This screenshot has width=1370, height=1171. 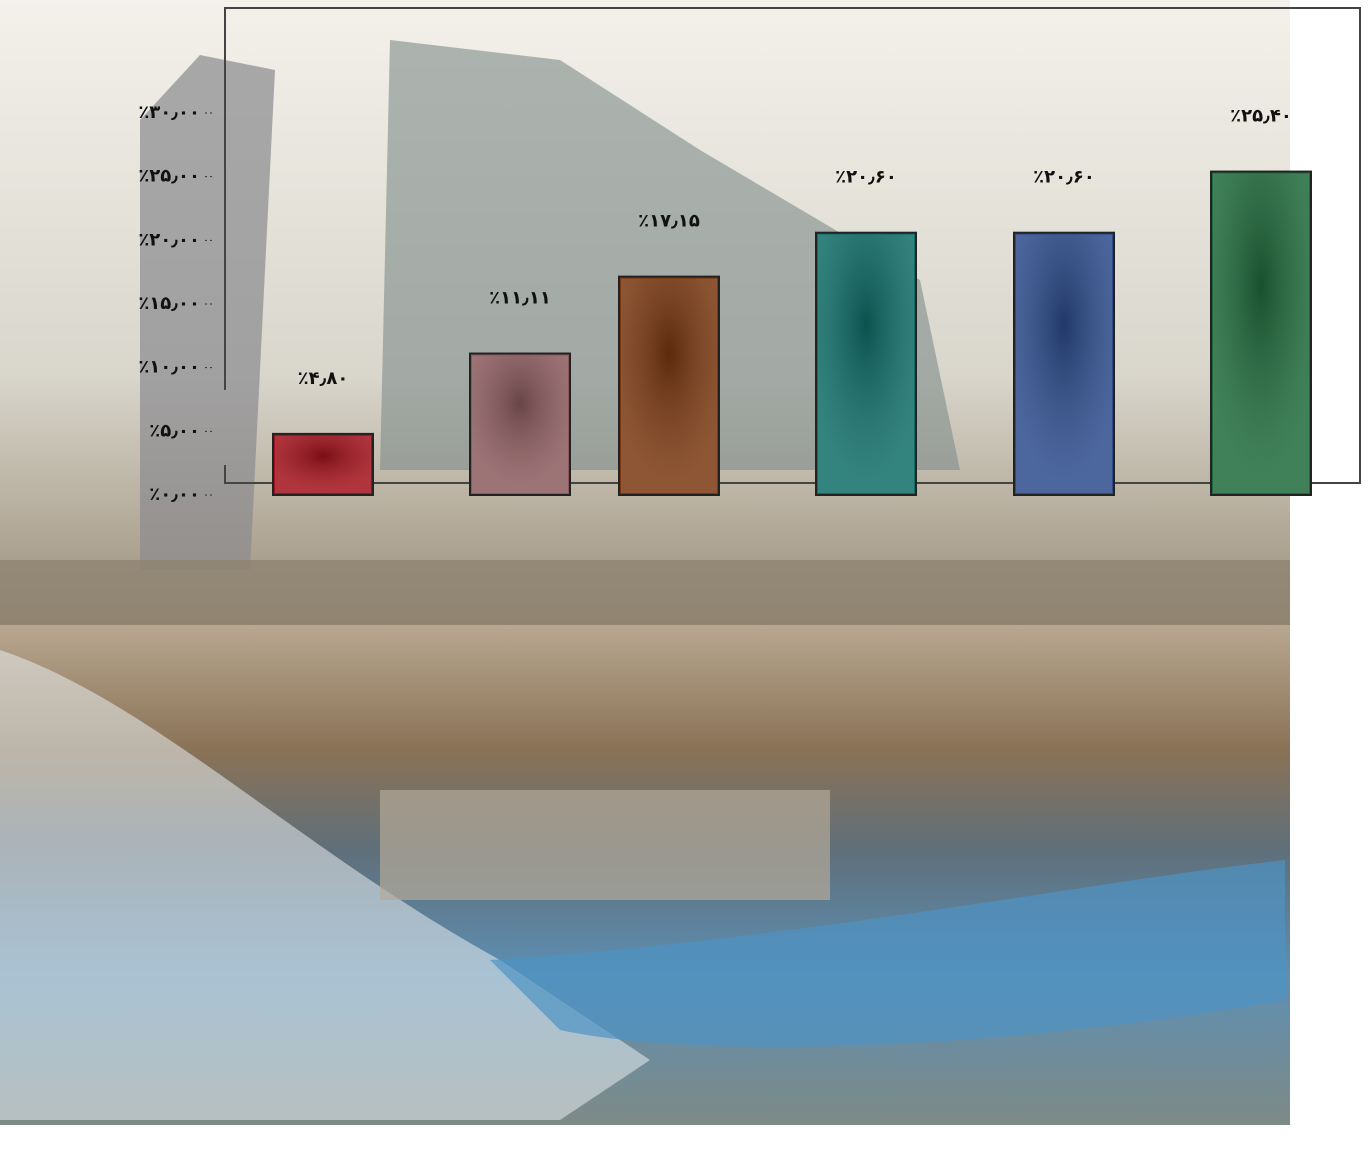 What do you see at coordinates (887, 953) in the screenshot?
I see `lake` at bounding box center [887, 953].